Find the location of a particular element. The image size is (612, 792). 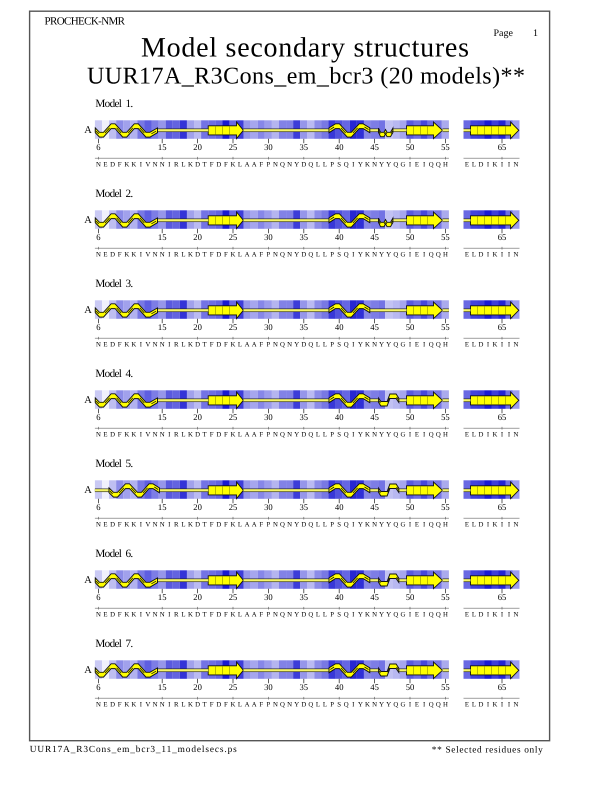

svg-text: Model 2. is located at coordinates (114, 194).